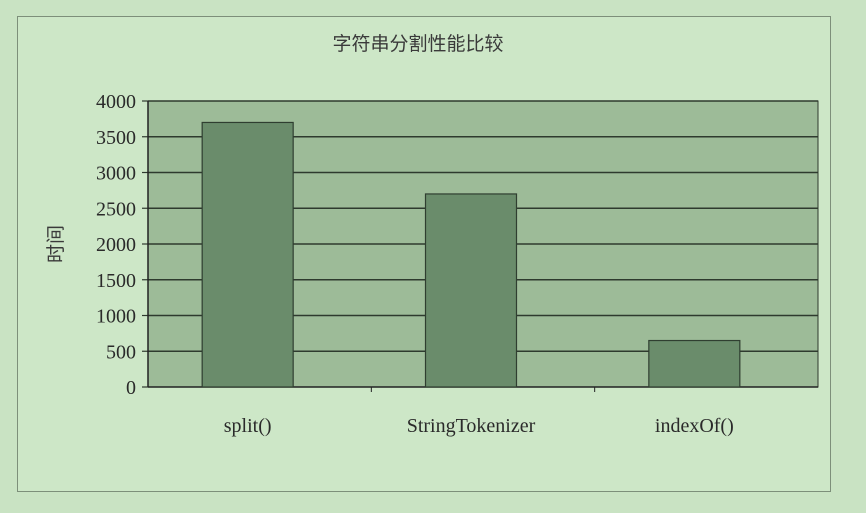 The width and height of the screenshot is (866, 513). I want to click on y-axis-label: 时间, so click(56, 244).